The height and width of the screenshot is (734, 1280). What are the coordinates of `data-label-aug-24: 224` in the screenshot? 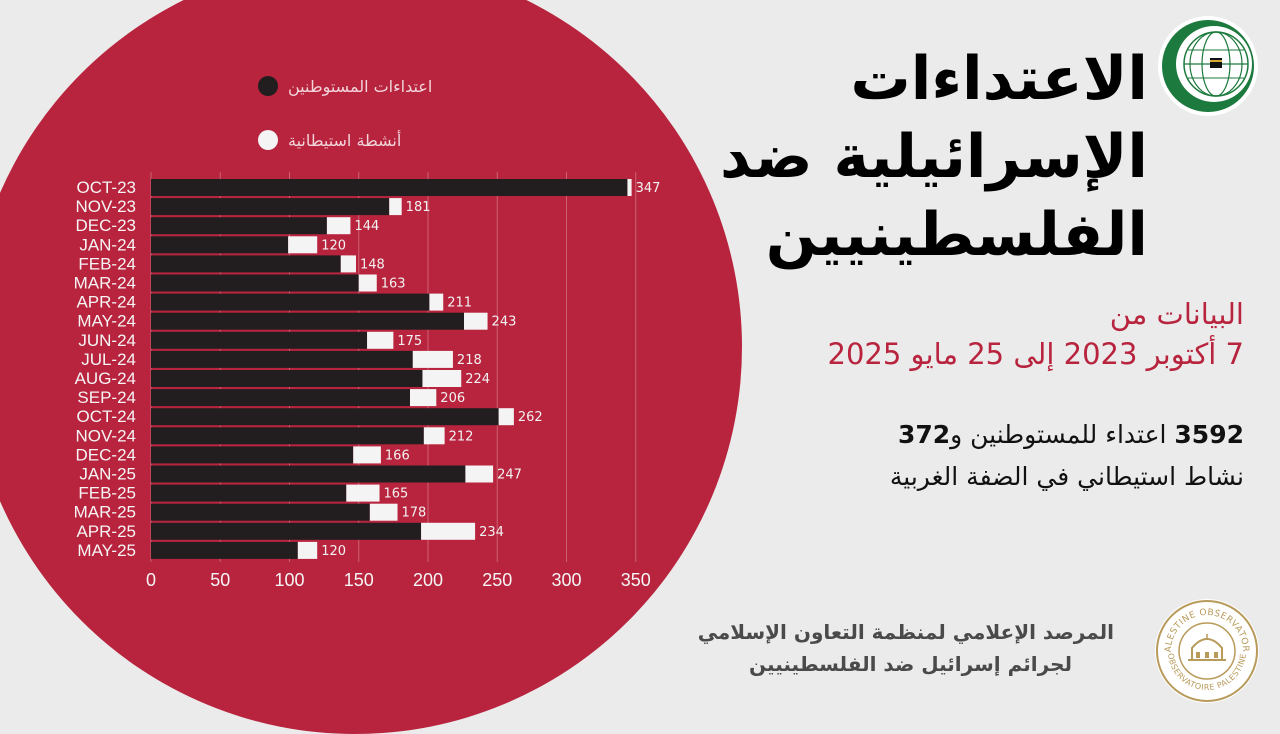 It's located at (477, 379).